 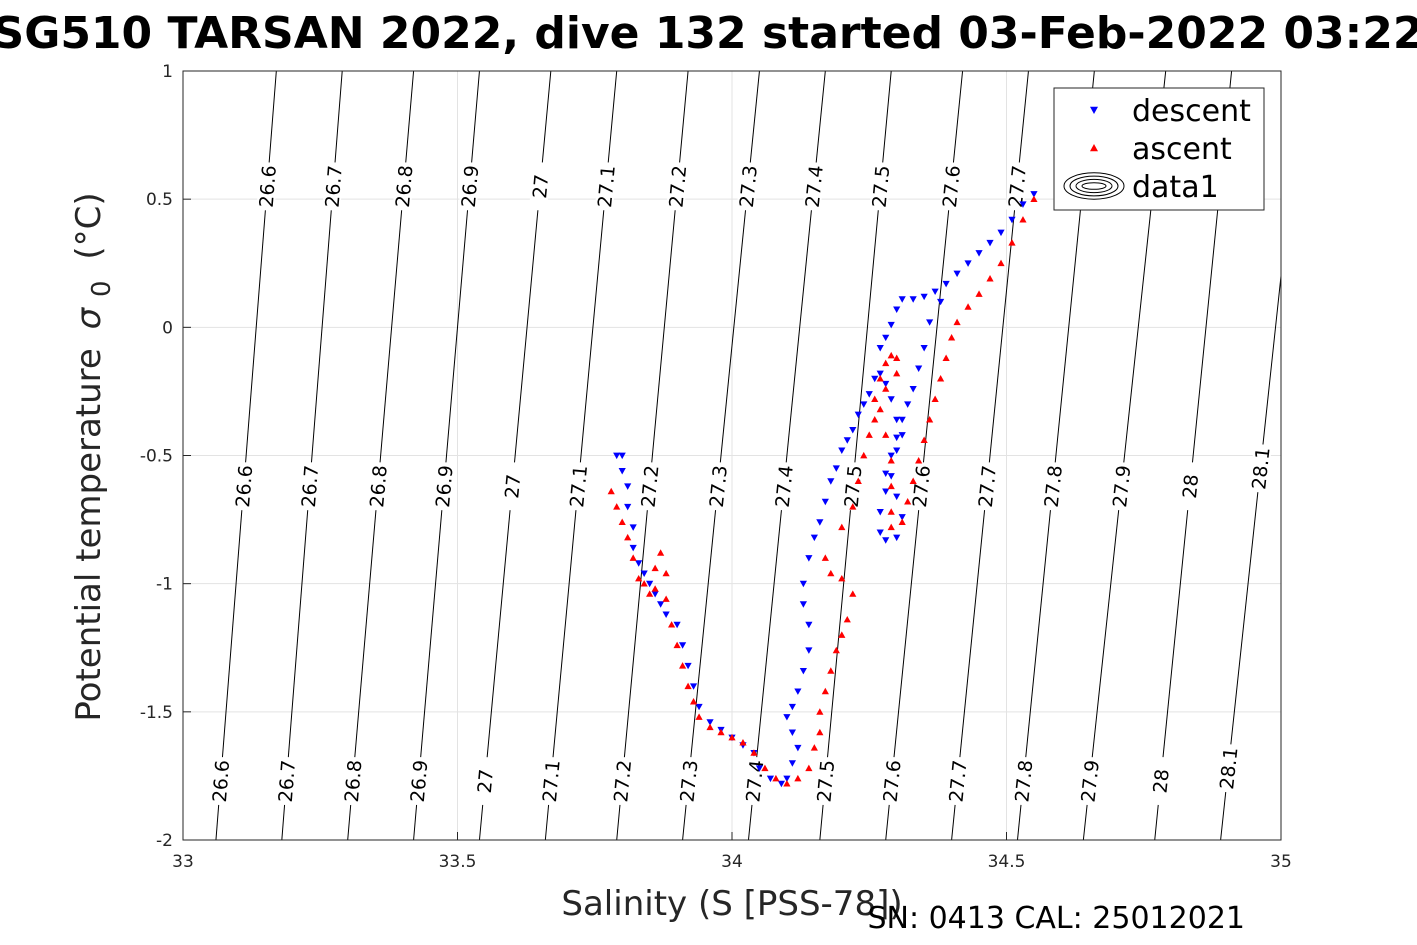 What do you see at coordinates (1054, 486) in the screenshot?
I see `isopycnal-label: 27.8` at bounding box center [1054, 486].